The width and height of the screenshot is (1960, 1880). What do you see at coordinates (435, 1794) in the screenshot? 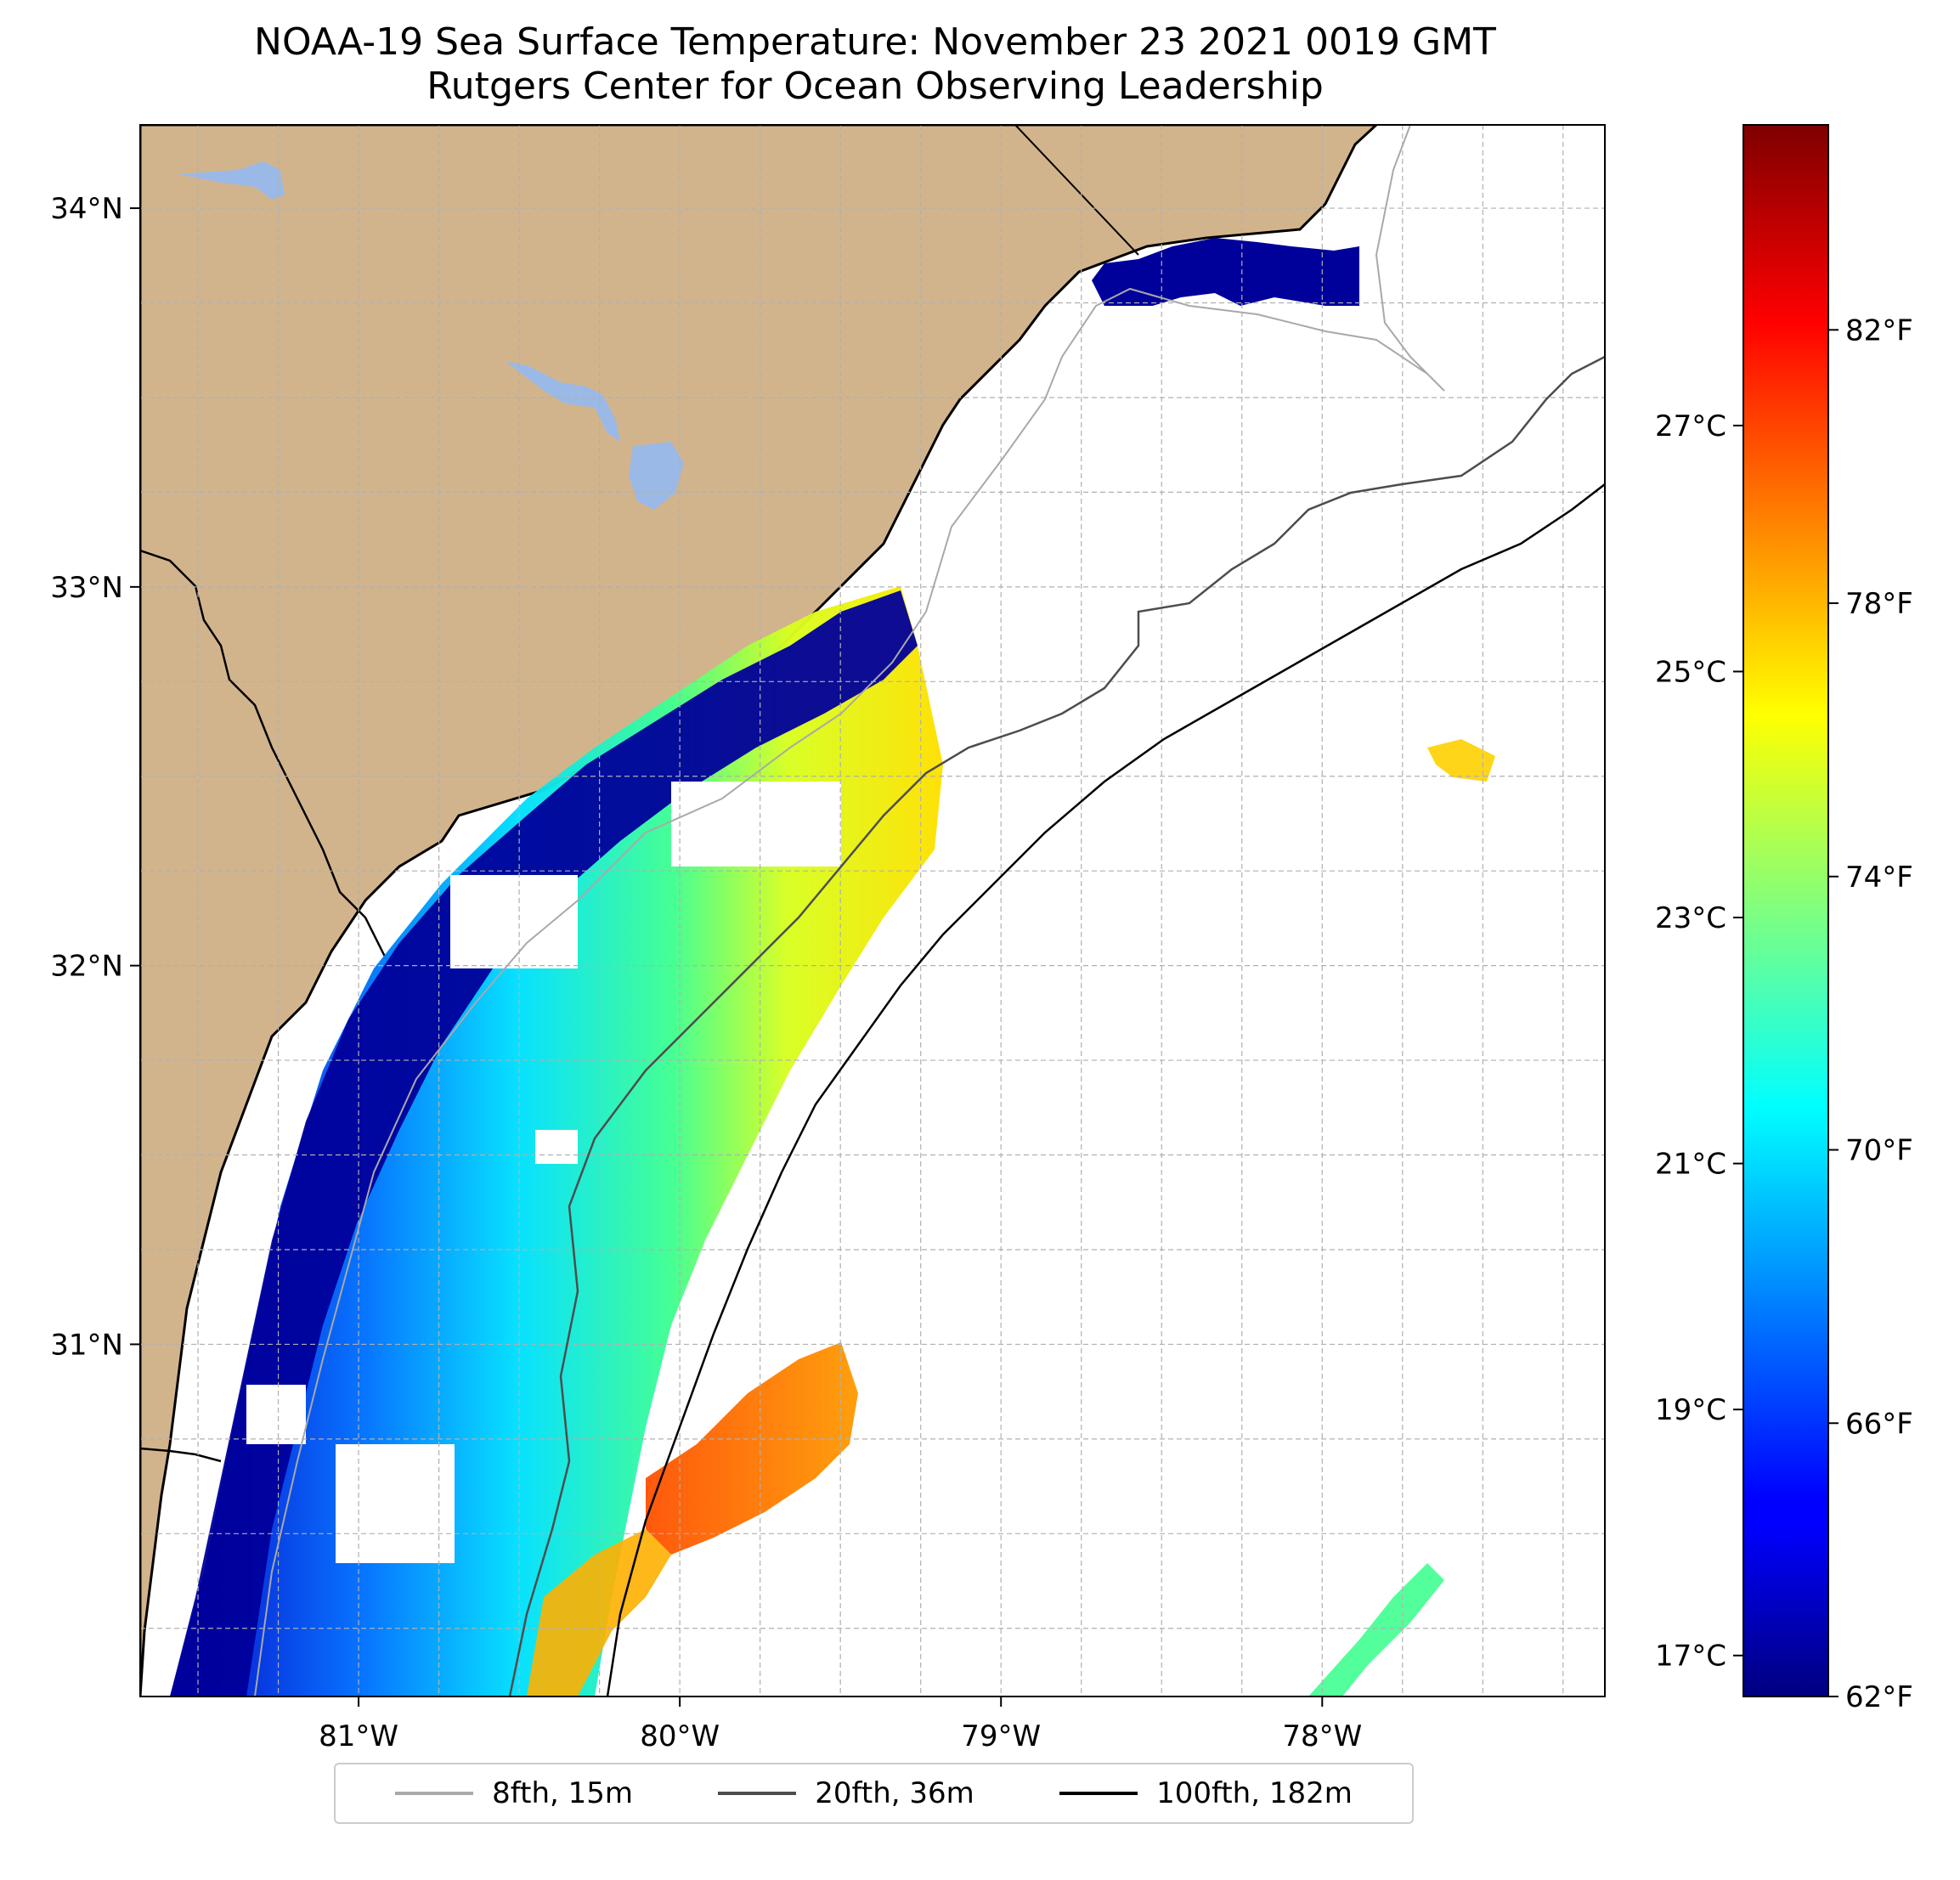
I see `legend-swatch-8fth` at bounding box center [435, 1794].